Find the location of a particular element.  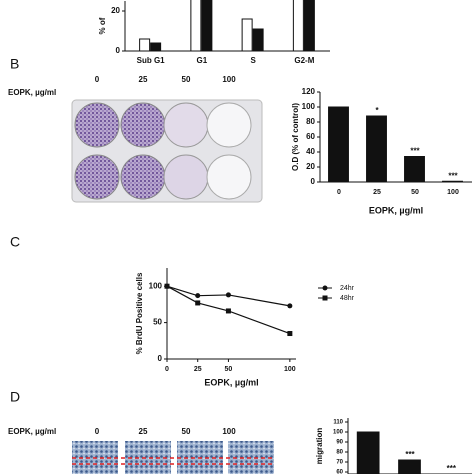

y-tick-label: 70 is located at coordinates (339, 463).